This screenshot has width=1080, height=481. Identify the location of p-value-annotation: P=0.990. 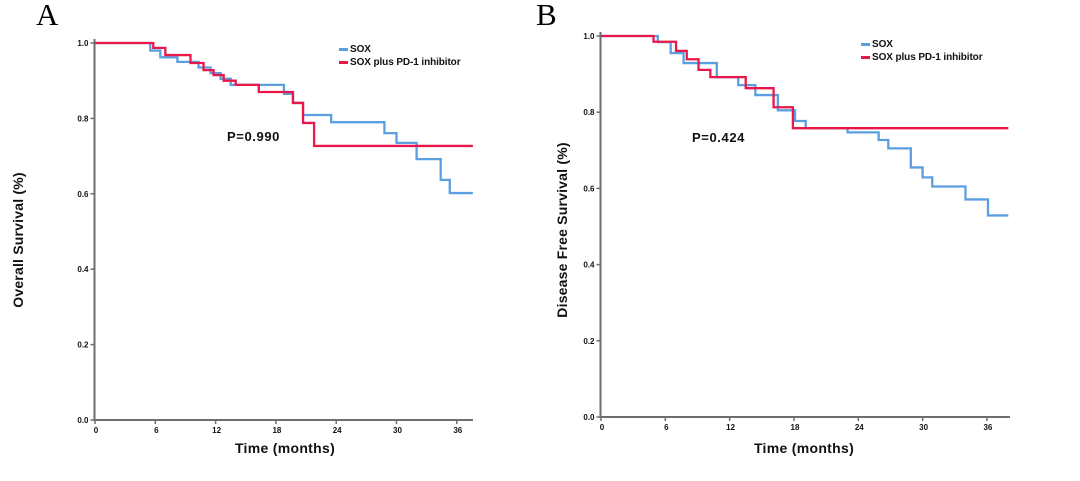
(253, 136).